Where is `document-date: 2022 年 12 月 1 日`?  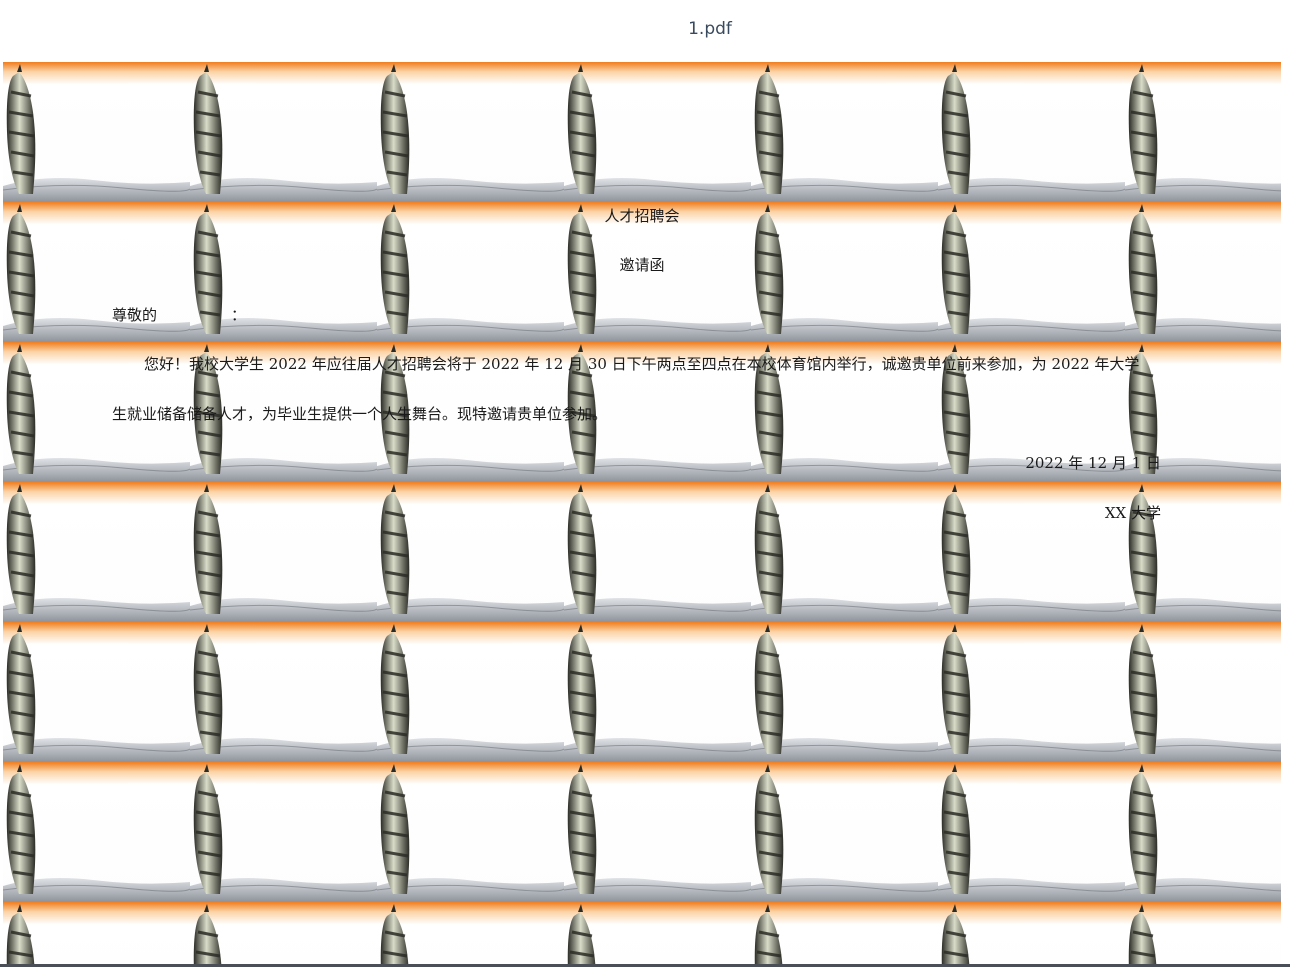 document-date: 2022 年 12 月 1 日 is located at coordinates (1093, 463).